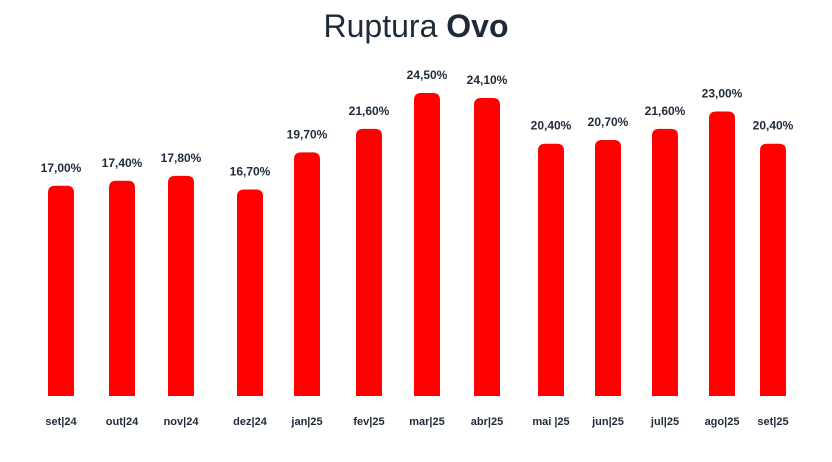 Image resolution: width=832 pixels, height=462 pixels. I want to click on category-label-8: mai |25, so click(550, 422).